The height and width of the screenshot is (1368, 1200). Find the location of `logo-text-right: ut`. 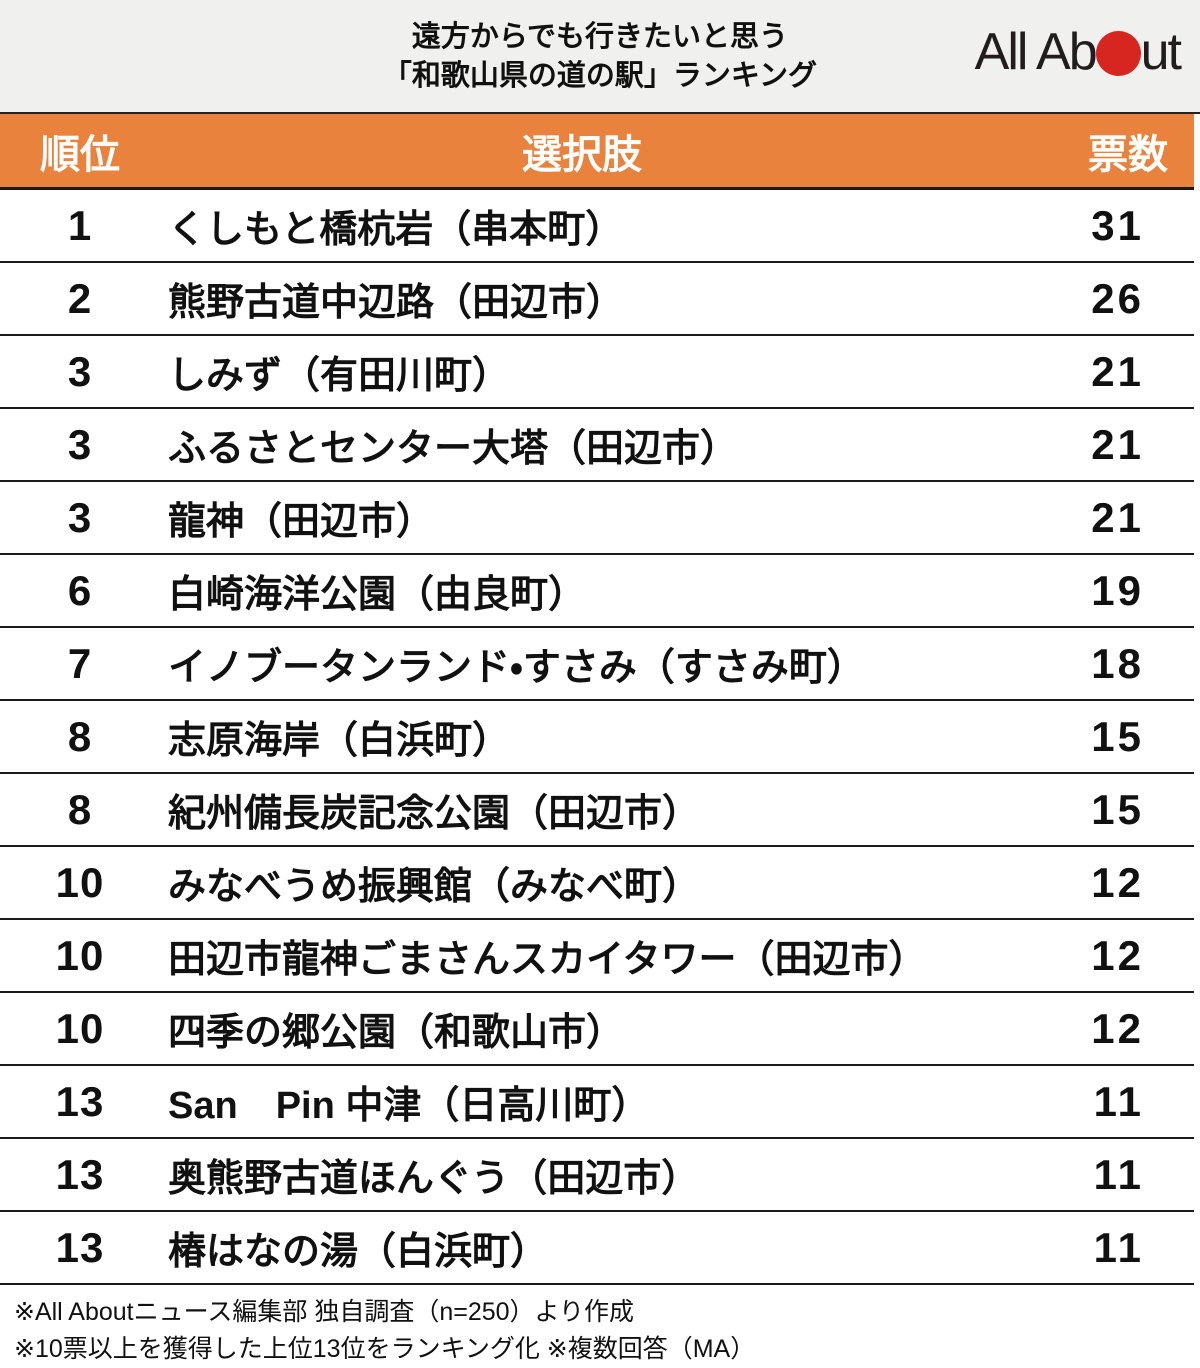

logo-text-right: ut is located at coordinates (1161, 52).